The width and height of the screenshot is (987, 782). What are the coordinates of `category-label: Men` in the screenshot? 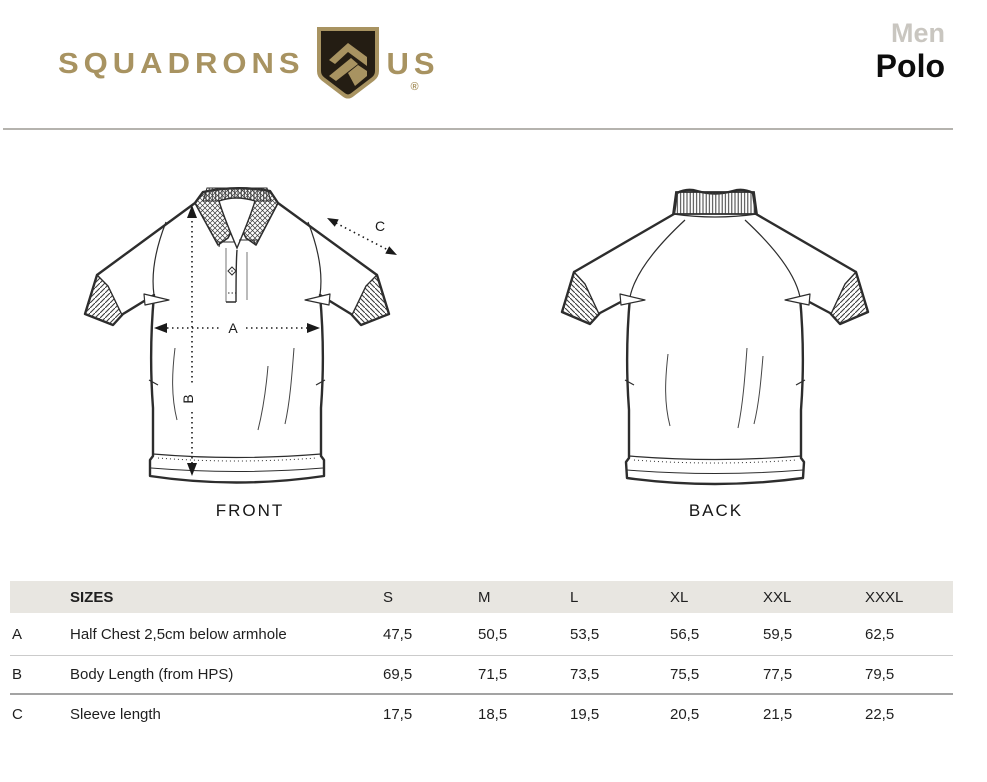 It's located at (918, 33).